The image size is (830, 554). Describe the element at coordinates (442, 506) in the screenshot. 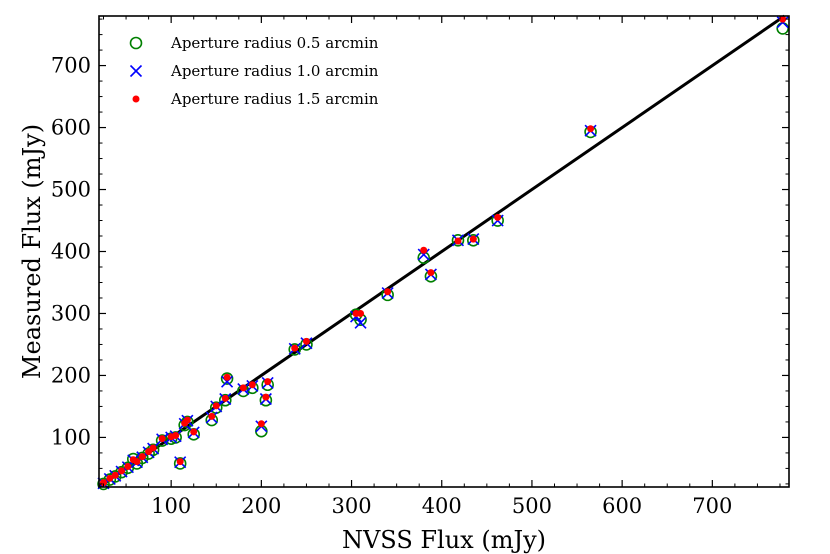

I see `x-tick-label: 400` at that location.